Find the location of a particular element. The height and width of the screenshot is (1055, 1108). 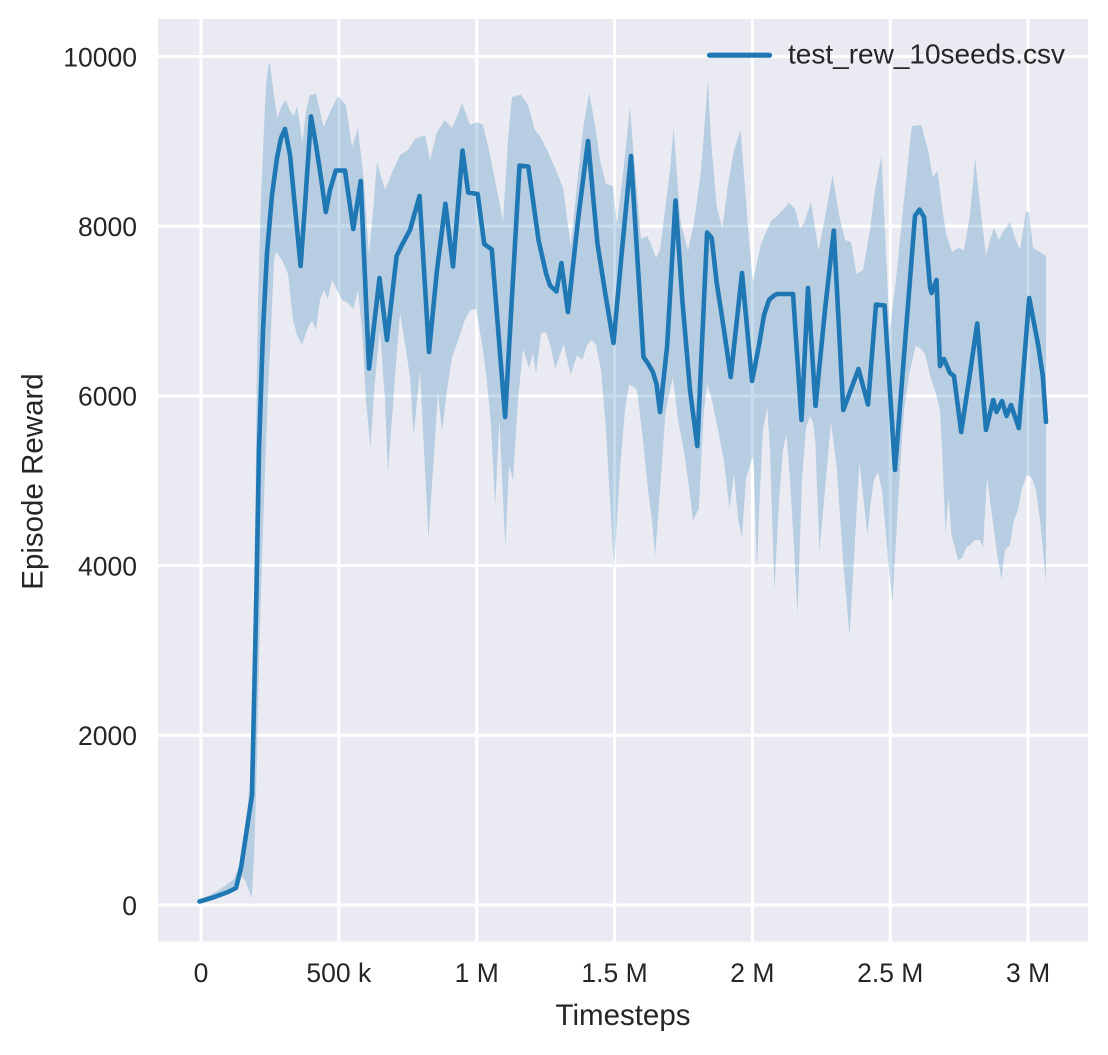

svg-text: 500 k is located at coordinates (339, 973).